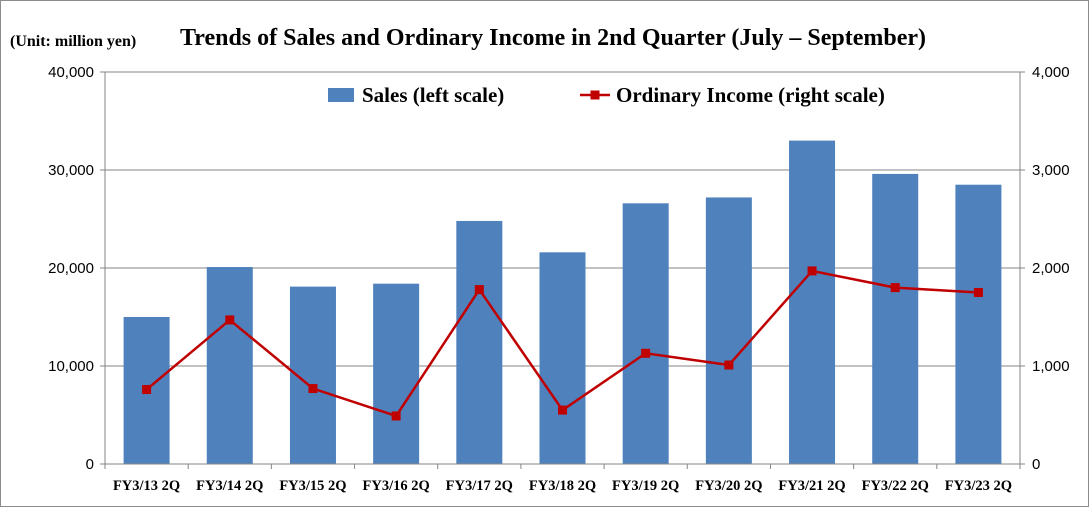 Image resolution: width=1089 pixels, height=507 pixels. I want to click on right-tick-label: 1,000, so click(1051, 366).